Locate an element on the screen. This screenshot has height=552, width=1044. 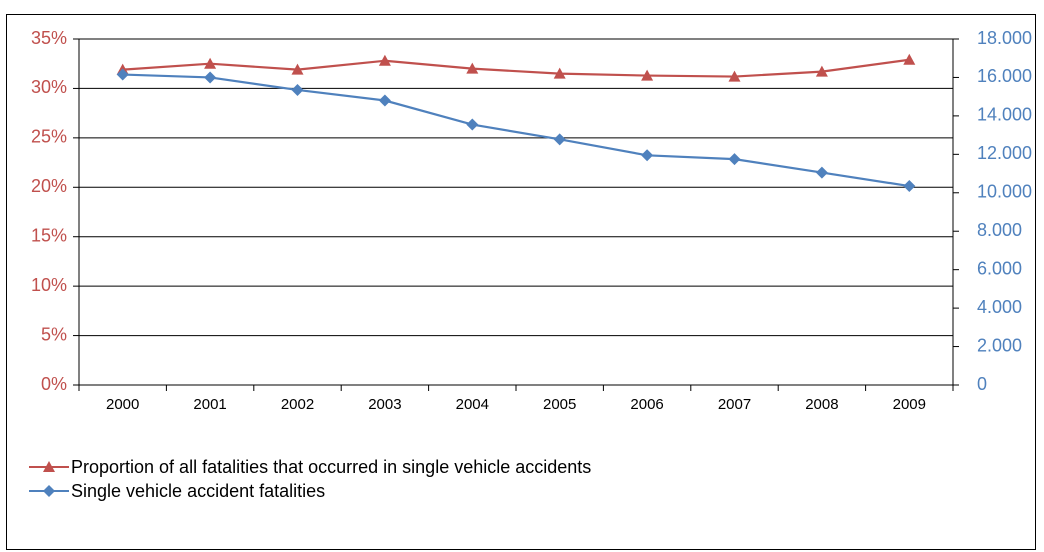
x-tick-label: 2008 is located at coordinates (821, 404).